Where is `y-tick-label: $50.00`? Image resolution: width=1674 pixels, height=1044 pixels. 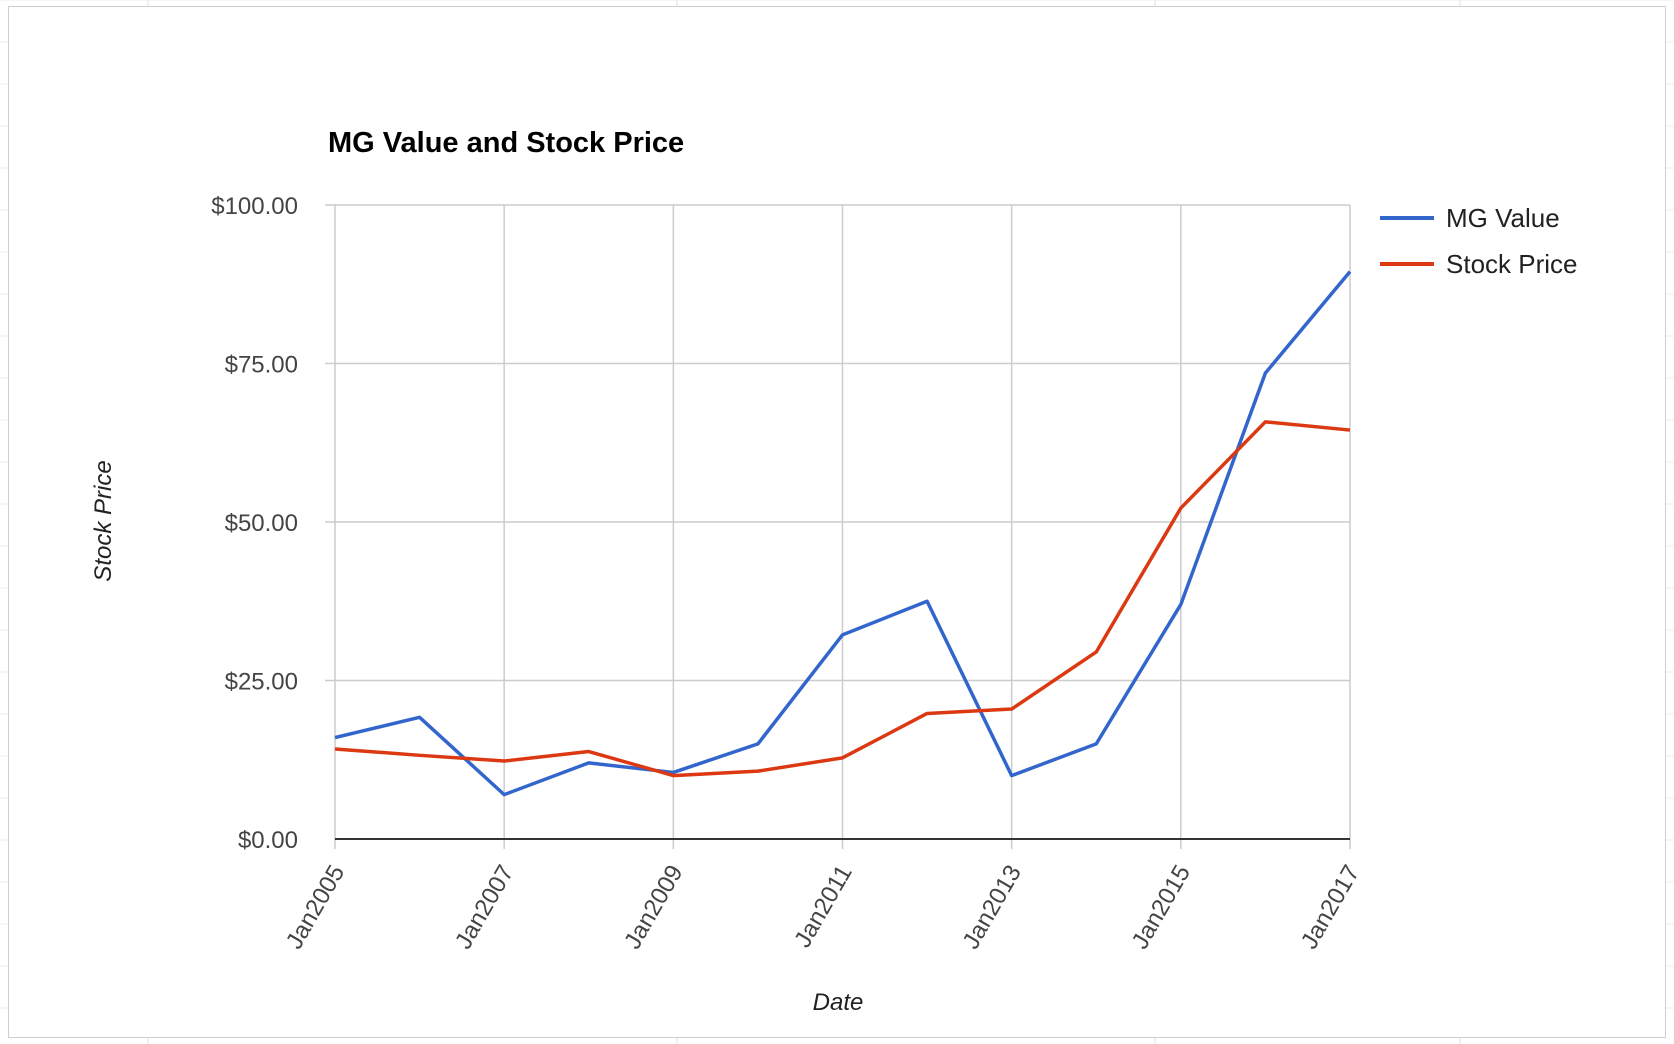
y-tick-label: $50.00 is located at coordinates (261, 523).